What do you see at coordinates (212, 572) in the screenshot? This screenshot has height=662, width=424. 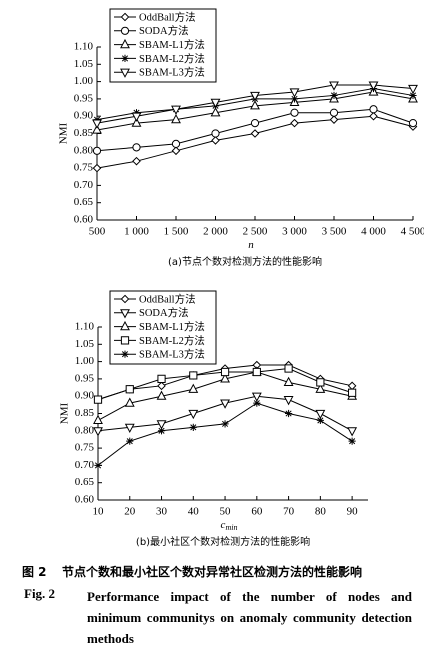 I see `caption-cn-text: 节点个数和最小社区个数对异常社区检测方法的性能影响` at bounding box center [212, 572].